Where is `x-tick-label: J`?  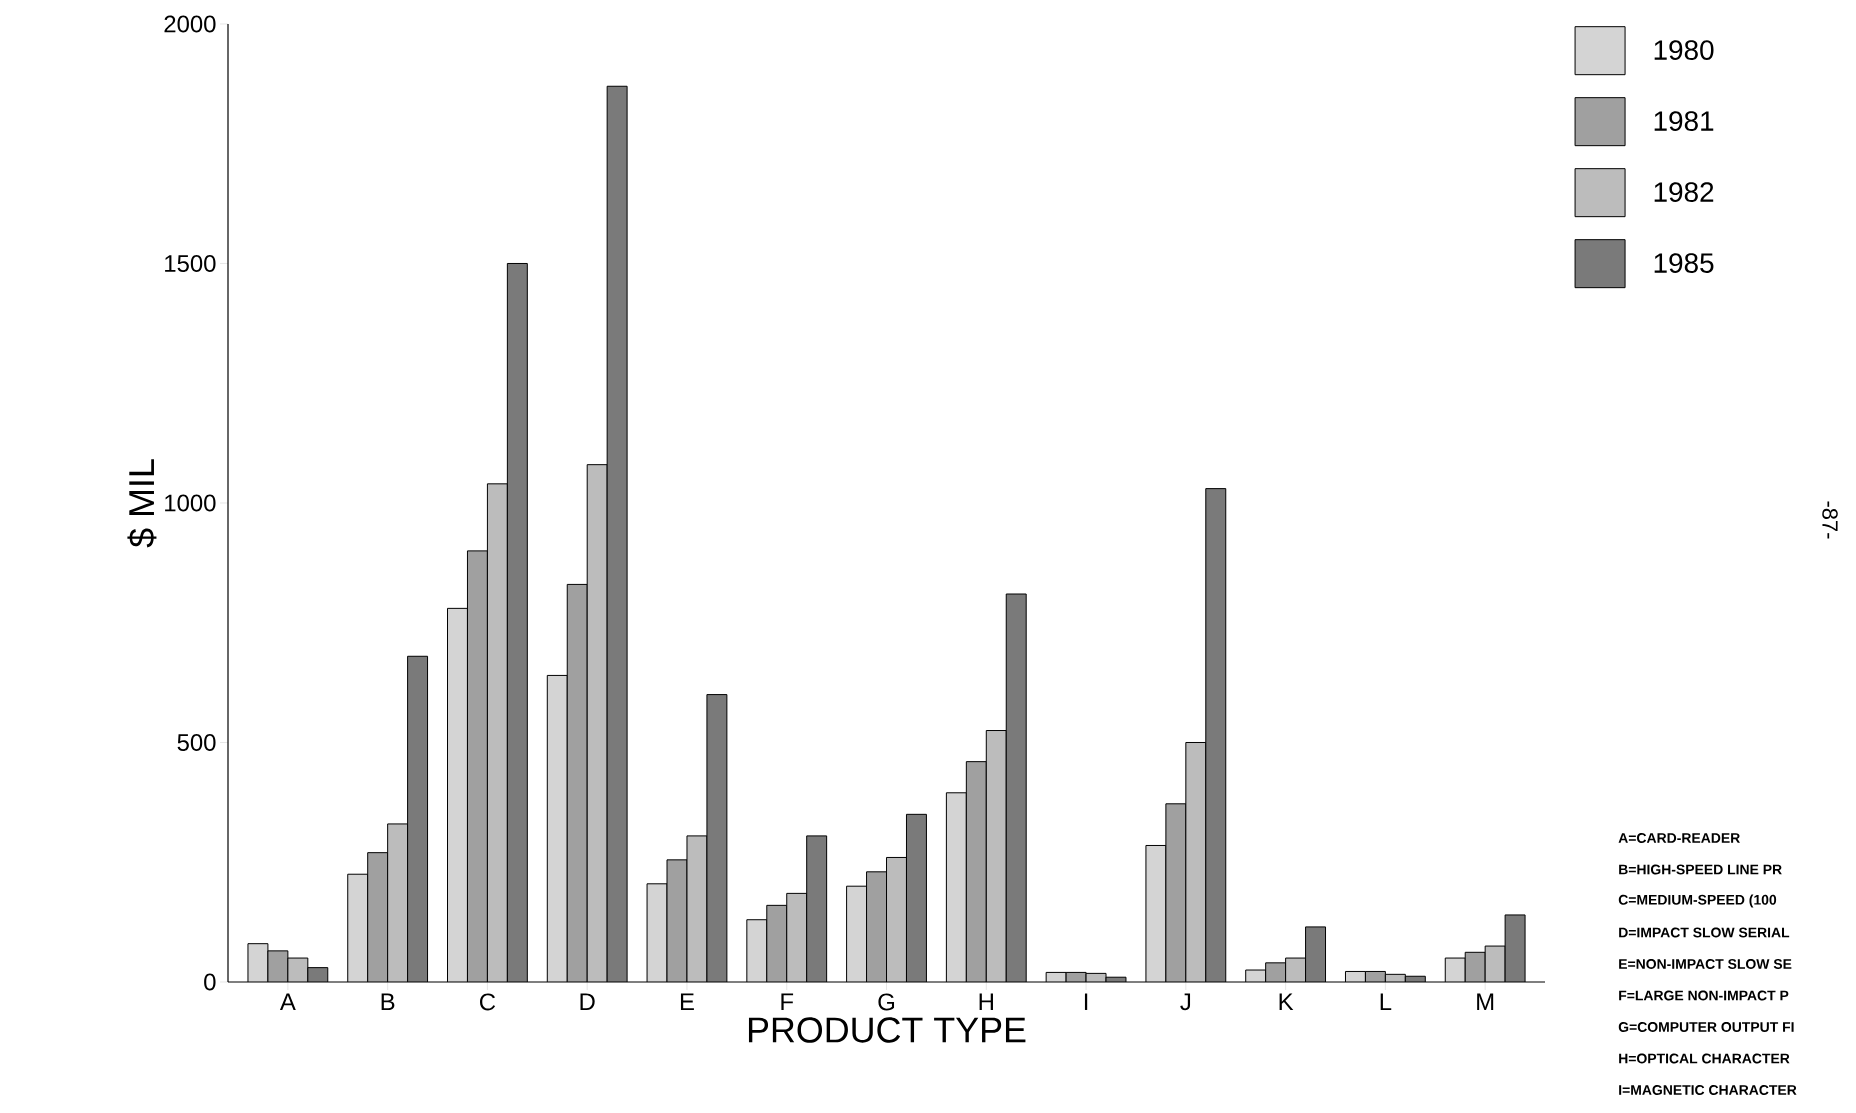
x-tick-label: J is located at coordinates (1185, 1002).